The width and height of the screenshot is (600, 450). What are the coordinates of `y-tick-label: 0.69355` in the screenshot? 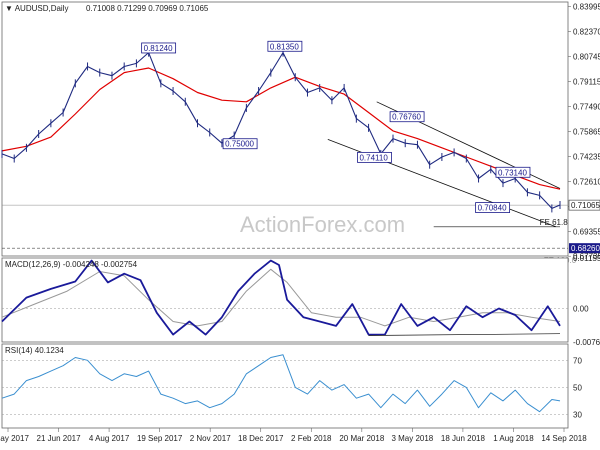 It's located at (586, 231).